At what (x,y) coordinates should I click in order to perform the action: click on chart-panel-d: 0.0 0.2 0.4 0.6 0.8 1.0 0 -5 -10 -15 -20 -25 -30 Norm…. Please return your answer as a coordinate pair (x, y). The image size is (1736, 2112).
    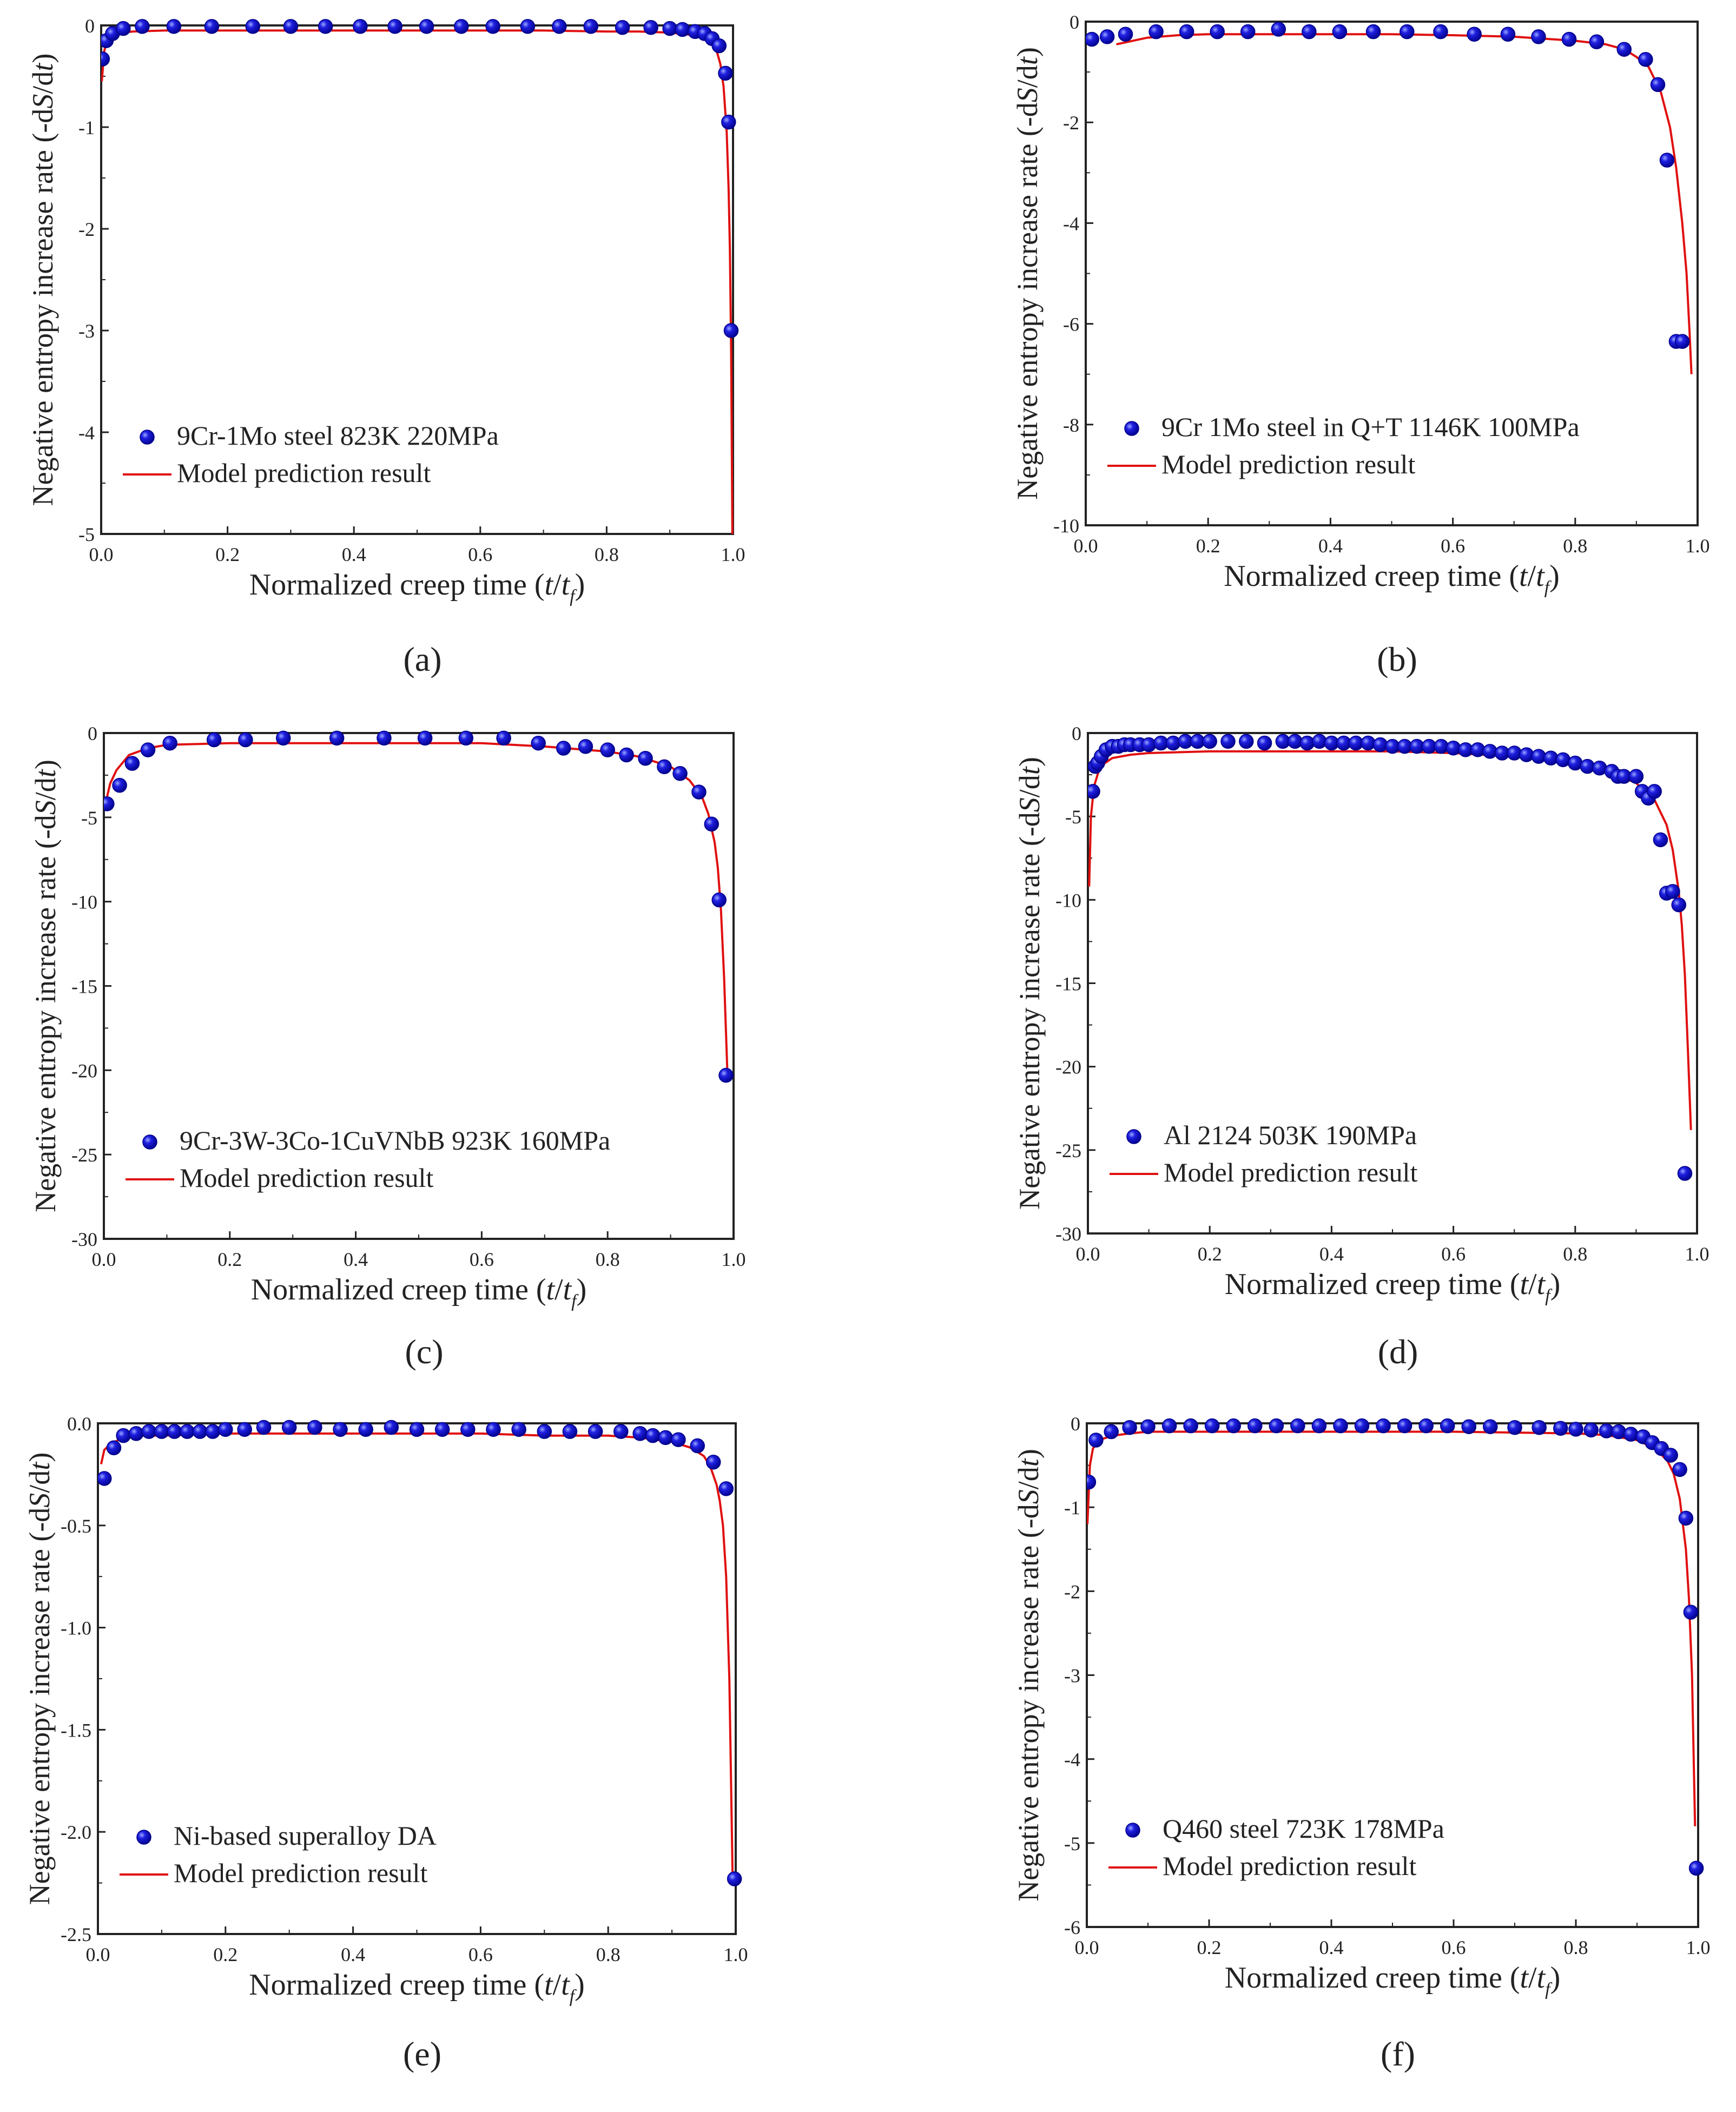
    Looking at the image, I should click on (1361, 1047).